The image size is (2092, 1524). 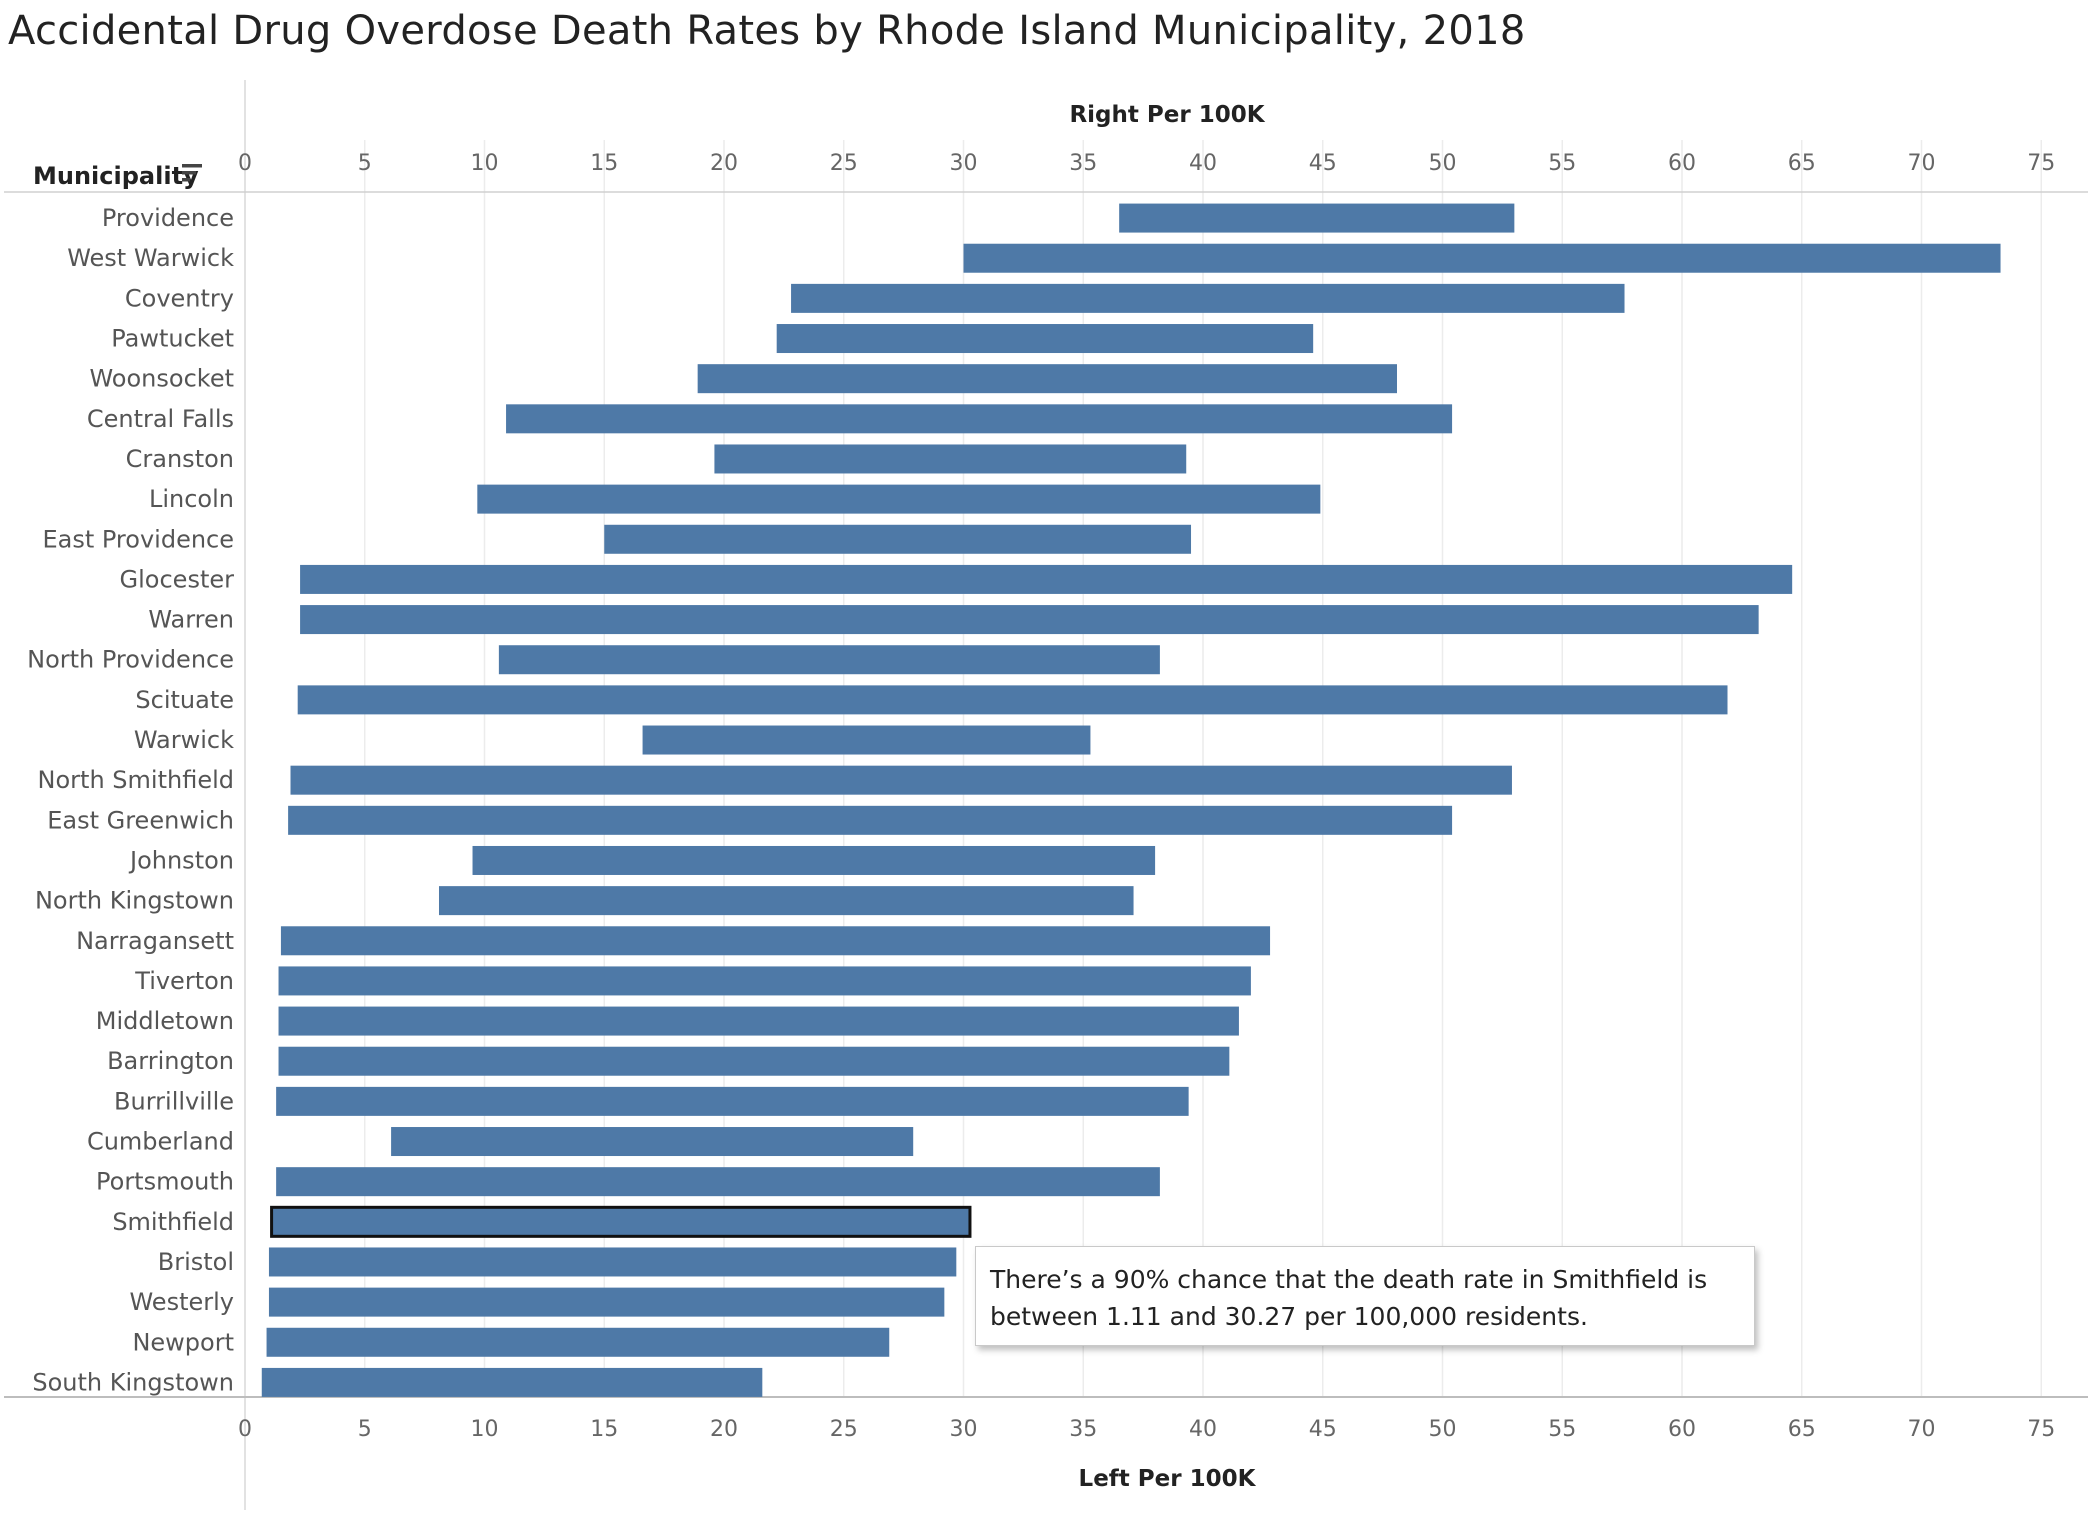 What do you see at coordinates (1562, 1429) in the screenshot?
I see `bottom-tick-label: 55` at bounding box center [1562, 1429].